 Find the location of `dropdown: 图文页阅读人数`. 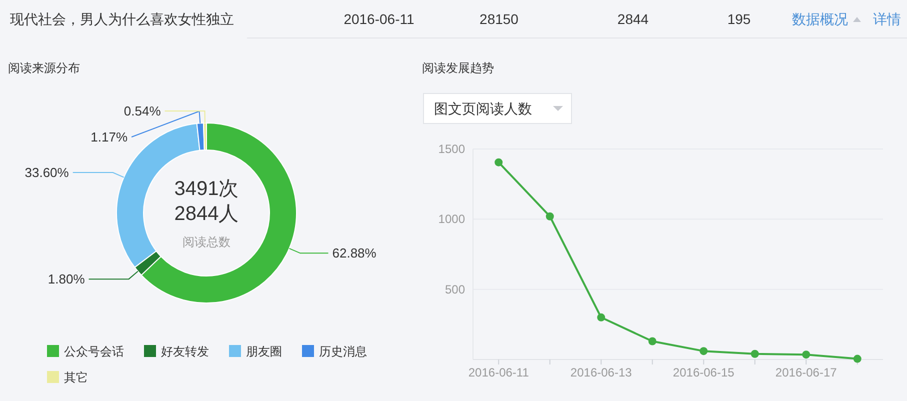

dropdown: 图文页阅读人数 is located at coordinates (497, 108).